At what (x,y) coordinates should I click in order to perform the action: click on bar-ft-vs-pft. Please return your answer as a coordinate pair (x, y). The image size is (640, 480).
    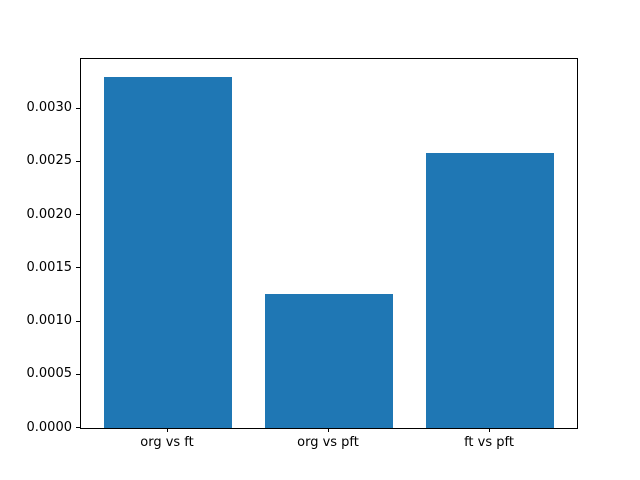
    Looking at the image, I should click on (490, 290).